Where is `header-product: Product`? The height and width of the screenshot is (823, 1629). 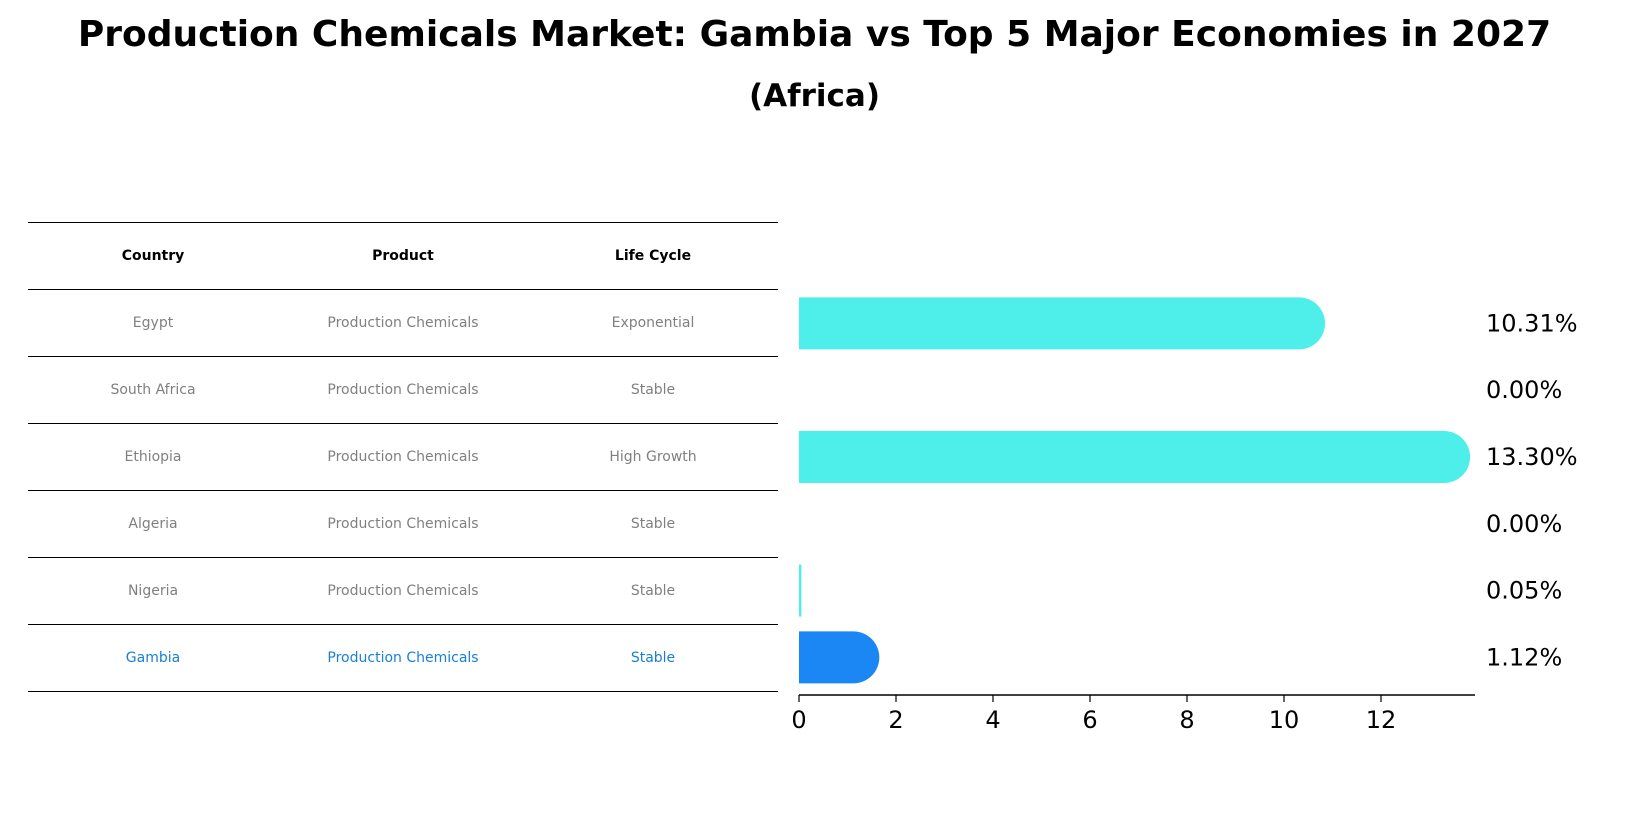
header-product: Product is located at coordinates (403, 256).